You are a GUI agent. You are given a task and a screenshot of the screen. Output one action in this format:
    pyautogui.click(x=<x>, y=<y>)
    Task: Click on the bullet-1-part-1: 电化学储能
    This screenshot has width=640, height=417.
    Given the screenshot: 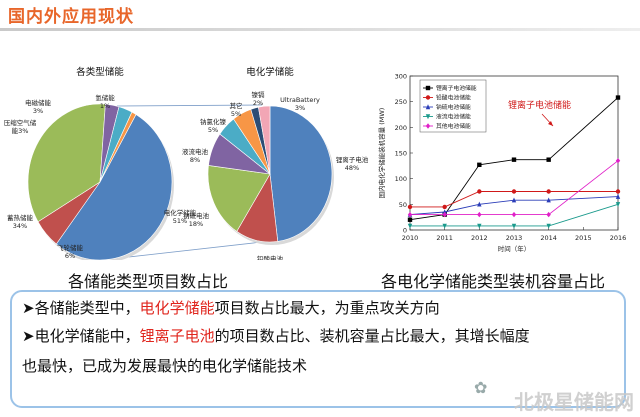 What is the action you would take?
    pyautogui.click(x=177, y=308)
    